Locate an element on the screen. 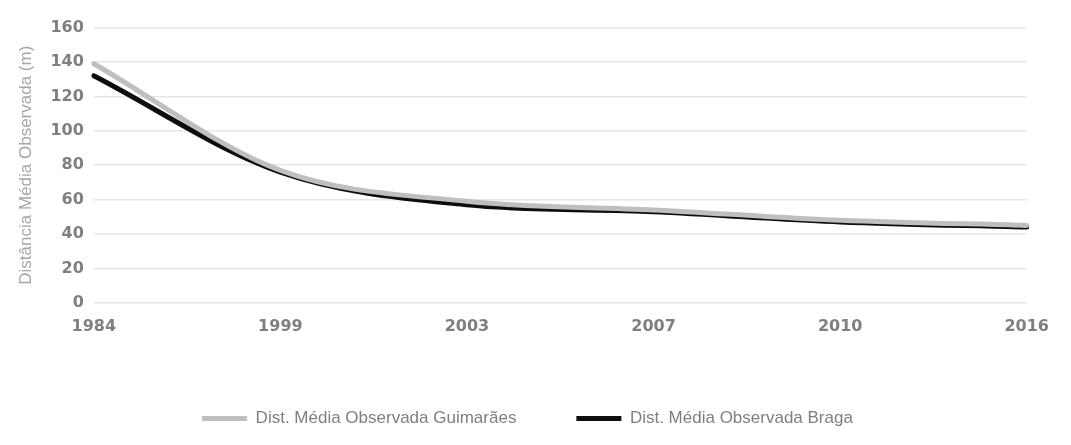  x-tick-label: 1984 is located at coordinates (94, 325).